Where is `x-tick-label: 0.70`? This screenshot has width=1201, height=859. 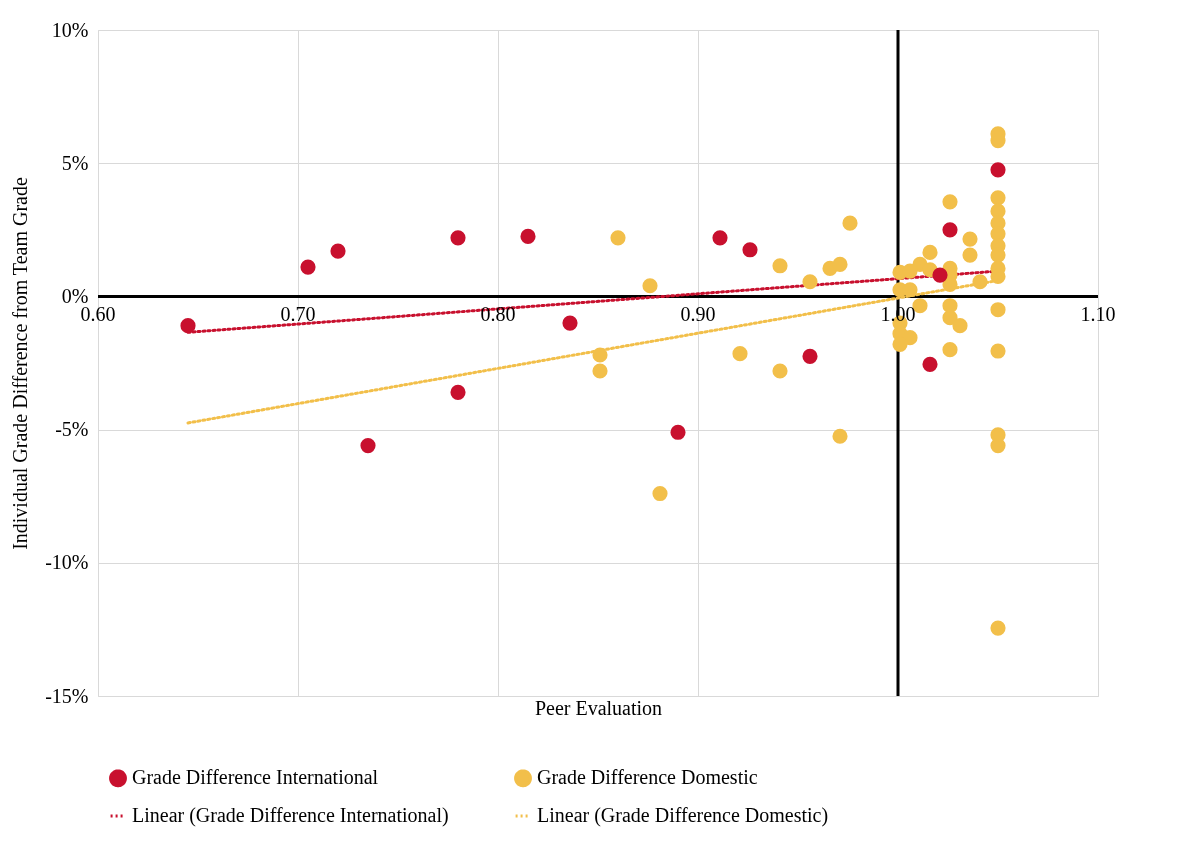 x-tick-label: 0.70 is located at coordinates (298, 314).